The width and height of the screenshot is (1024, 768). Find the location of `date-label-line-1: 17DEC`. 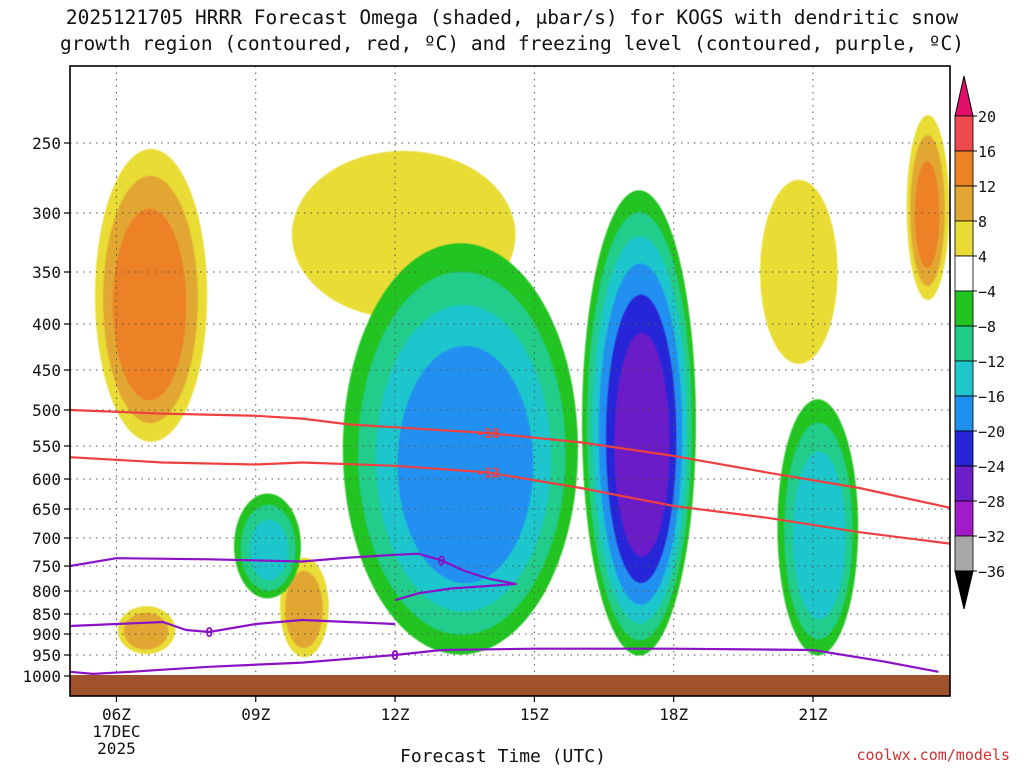

date-label-line-1: 17DEC is located at coordinates (116, 731).